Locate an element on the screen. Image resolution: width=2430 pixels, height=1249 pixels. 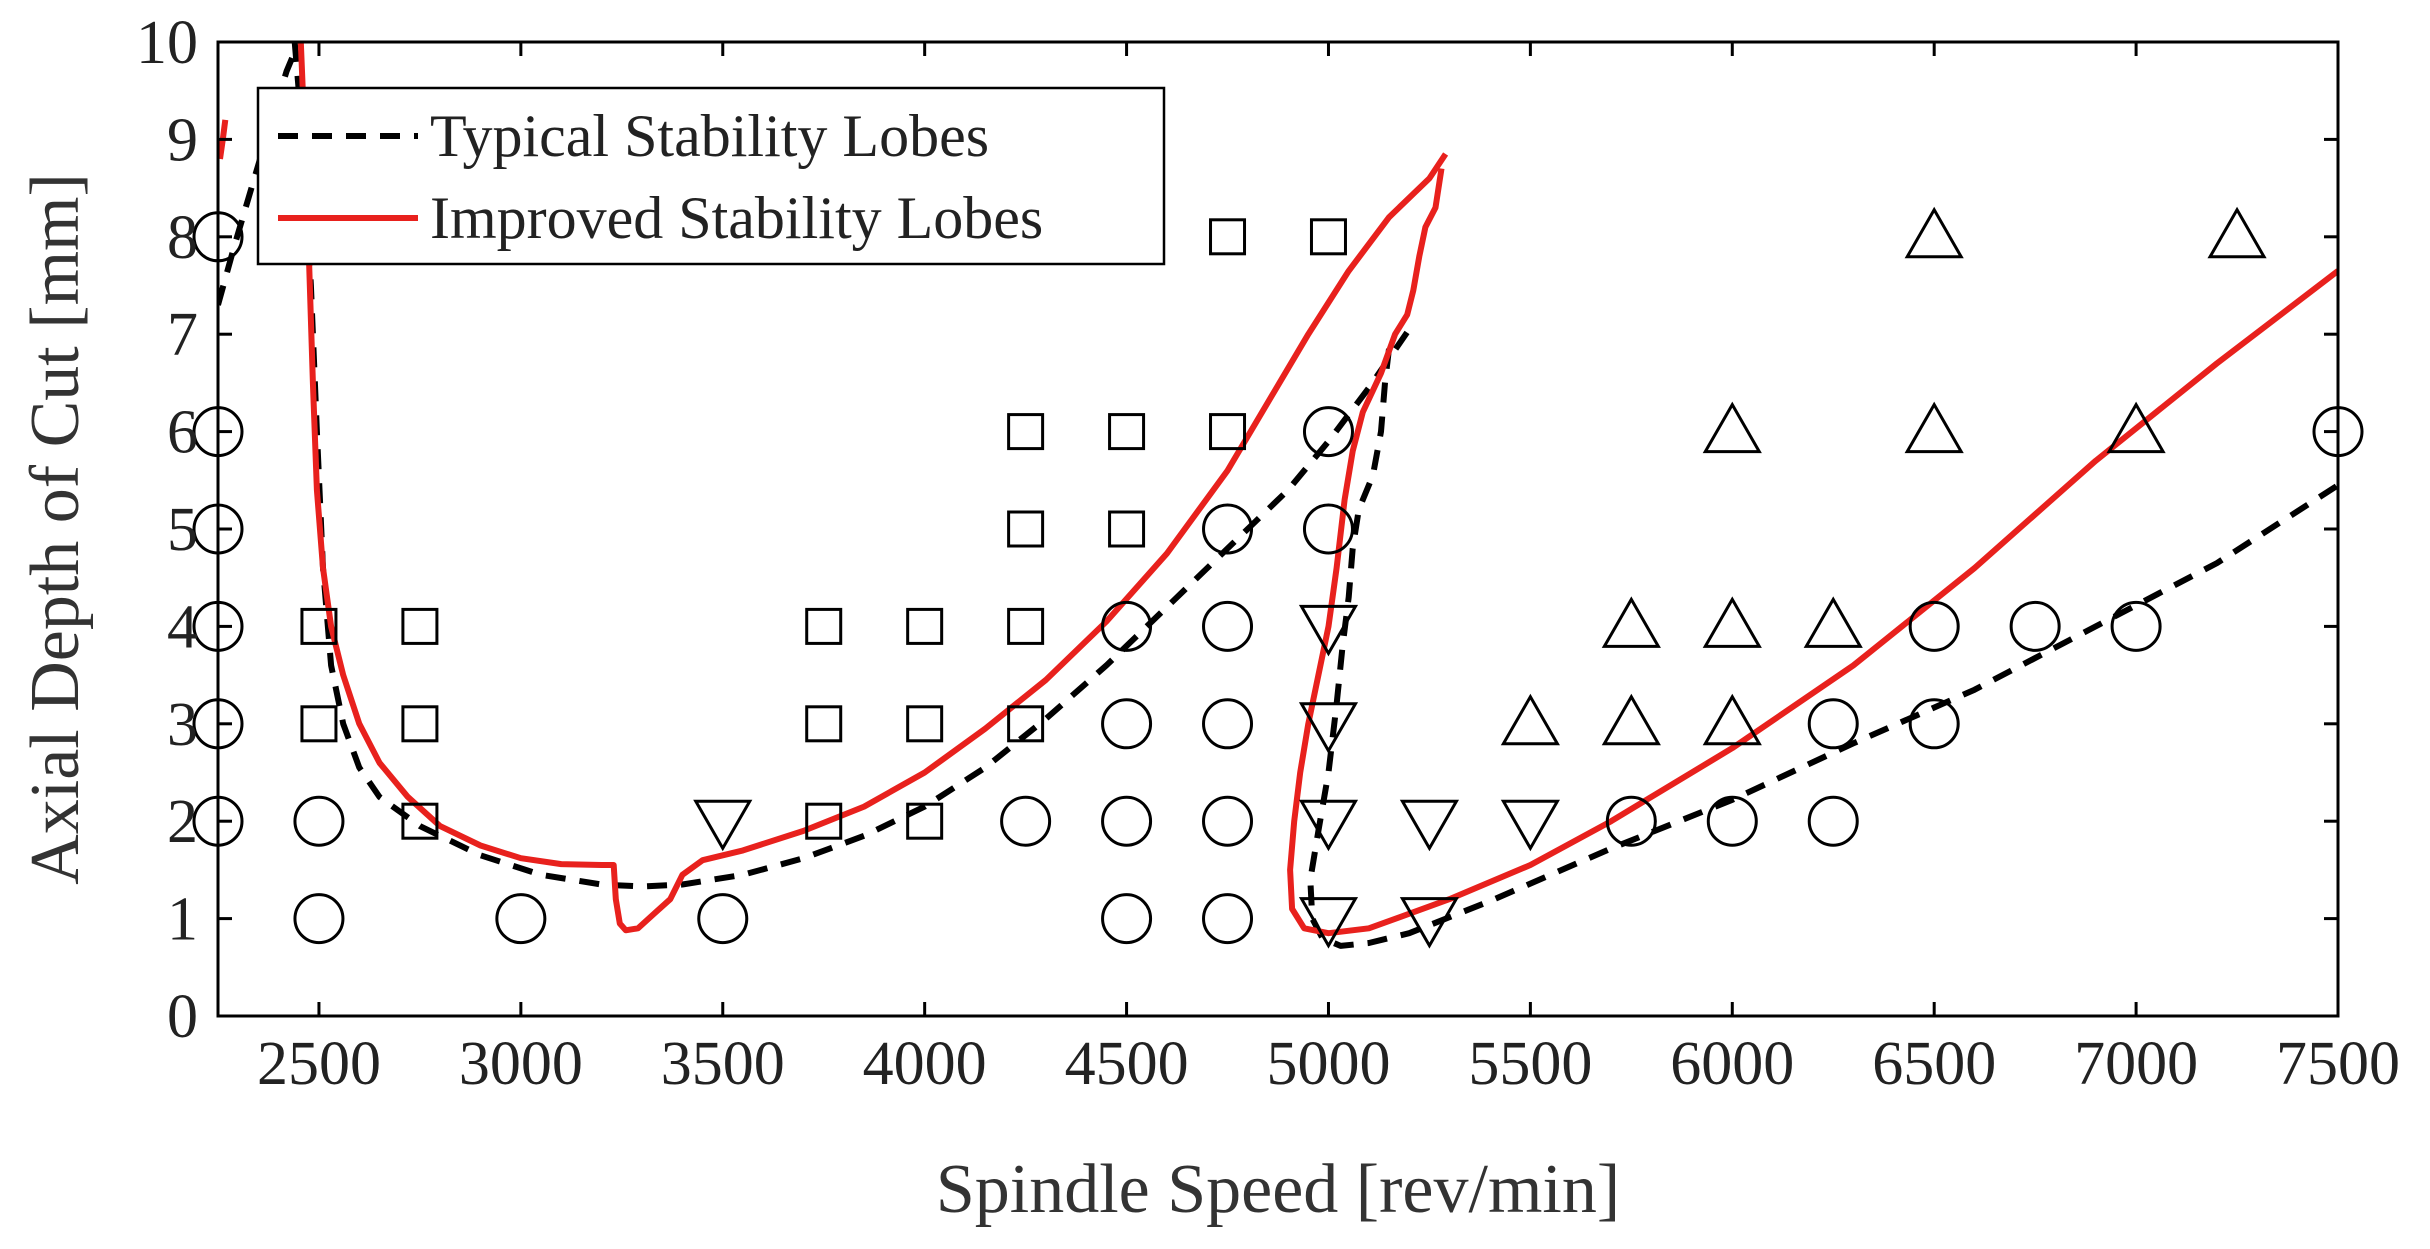
y-tick-label: 8 is located at coordinates (182, 238).